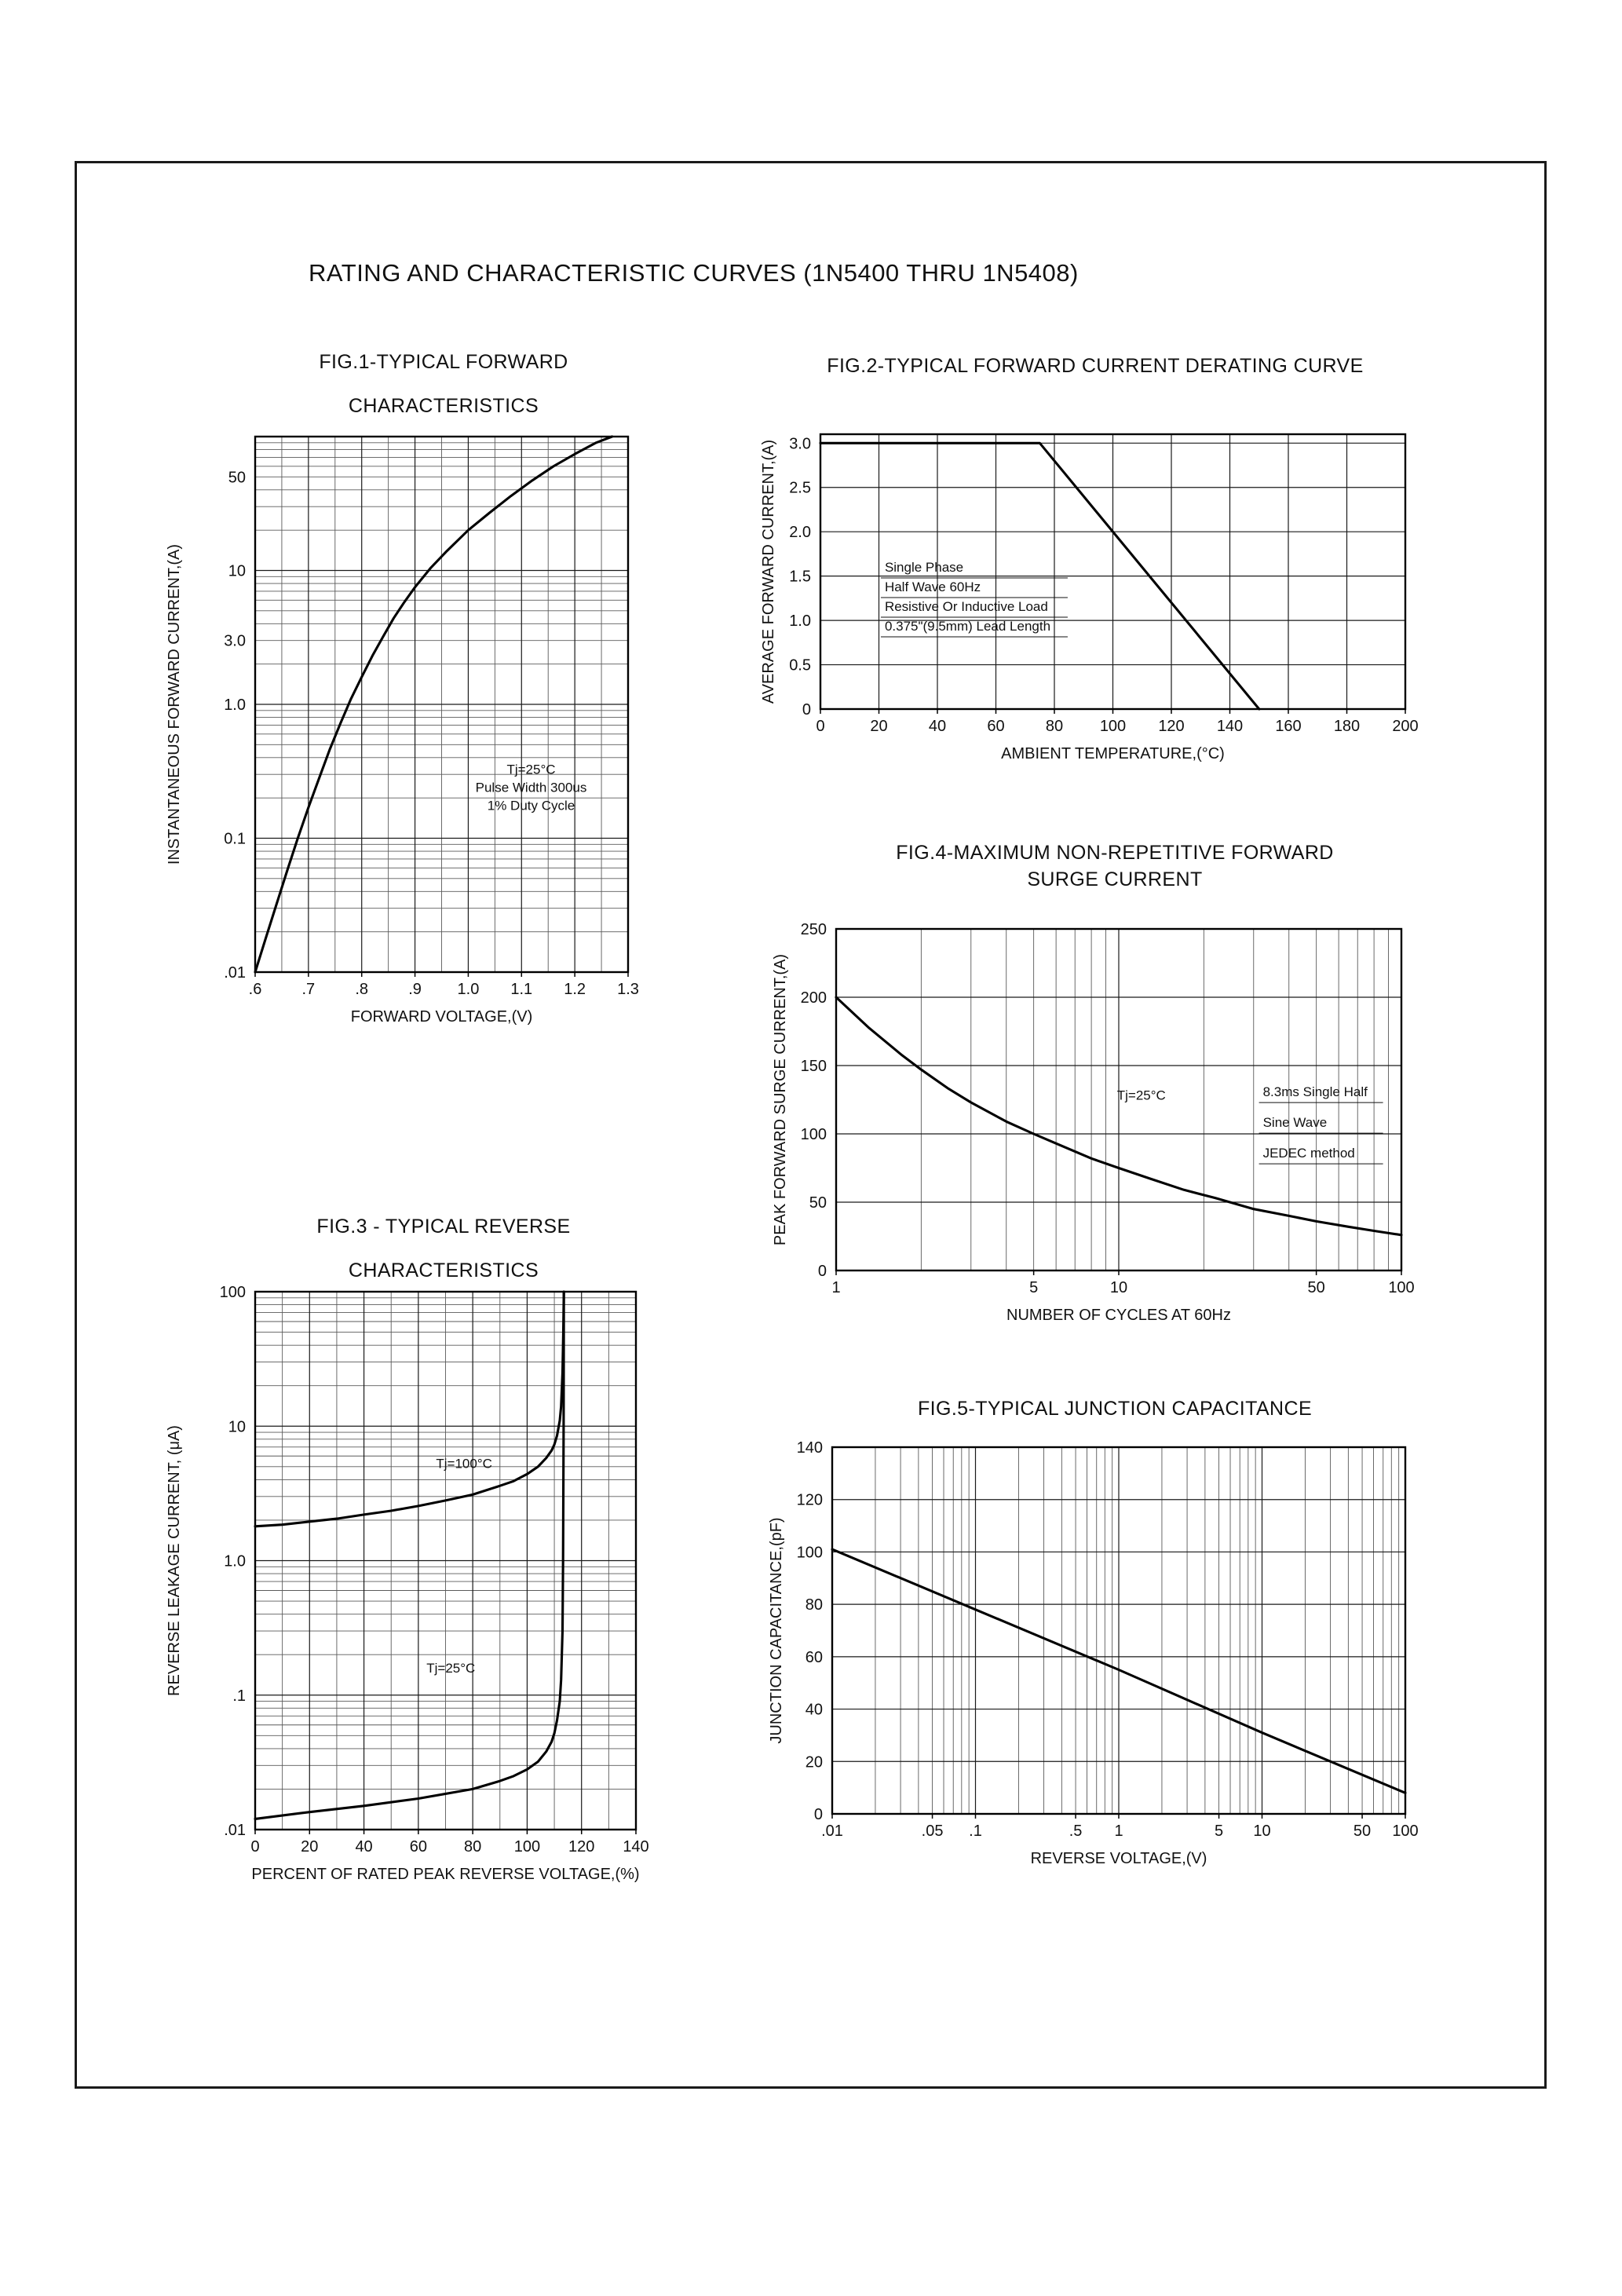 Image resolution: width=1622 pixels, height=2296 pixels. Describe the element at coordinates (531, 806) in the screenshot. I see `svg-text: 1% Duty Cycle` at that location.